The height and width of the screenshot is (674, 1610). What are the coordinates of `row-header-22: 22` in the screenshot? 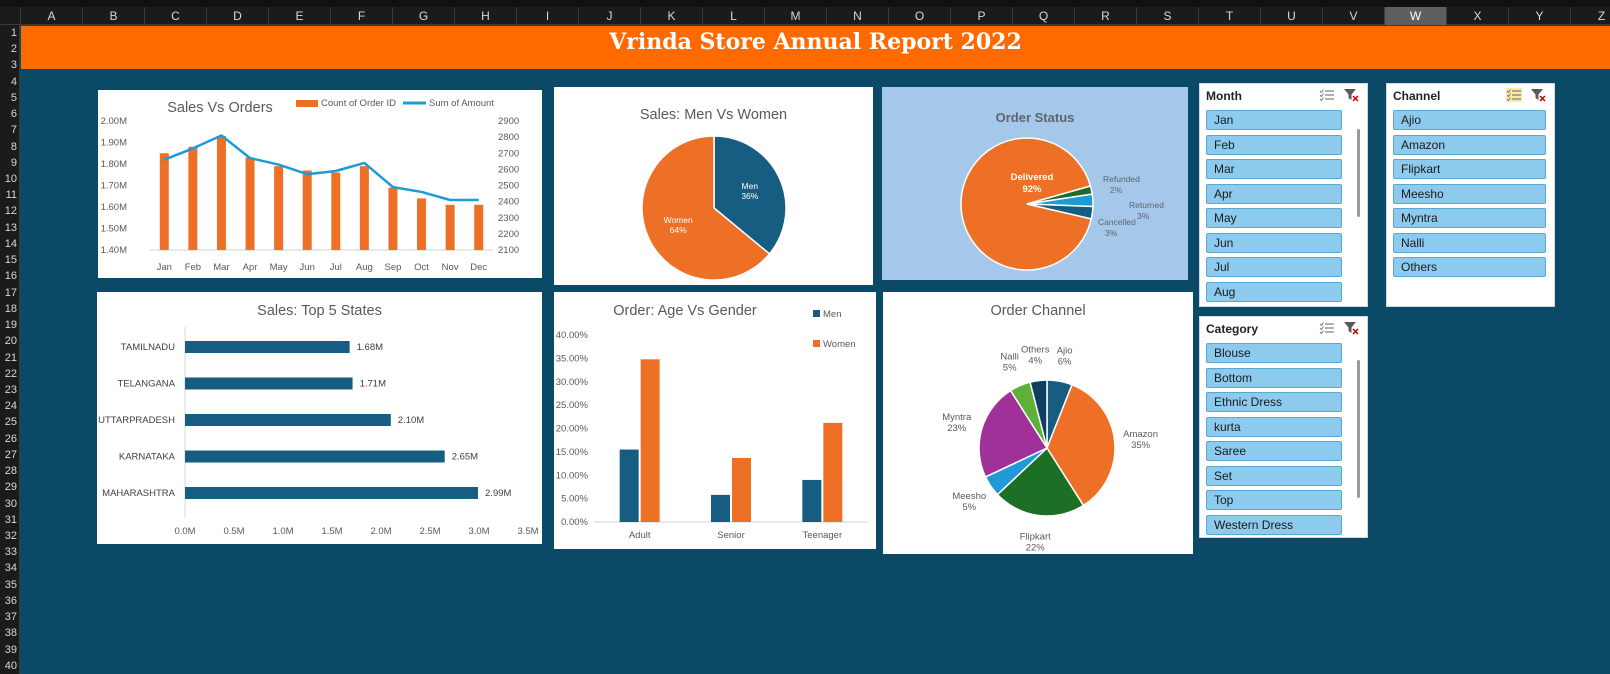 It's located at (10, 373).